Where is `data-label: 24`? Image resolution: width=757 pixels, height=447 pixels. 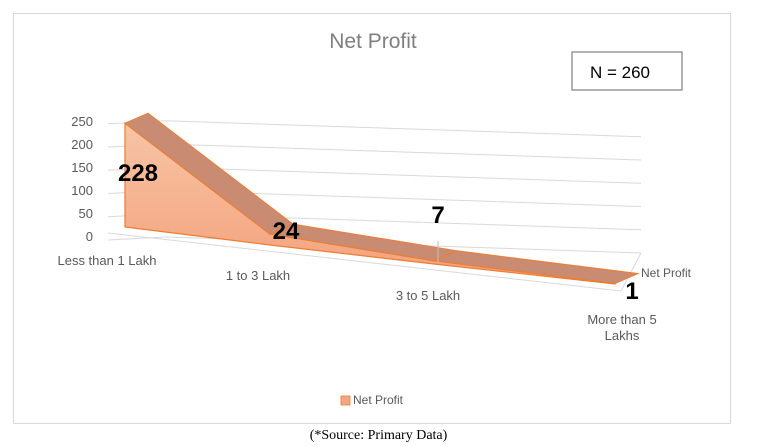 data-label: 24 is located at coordinates (286, 231).